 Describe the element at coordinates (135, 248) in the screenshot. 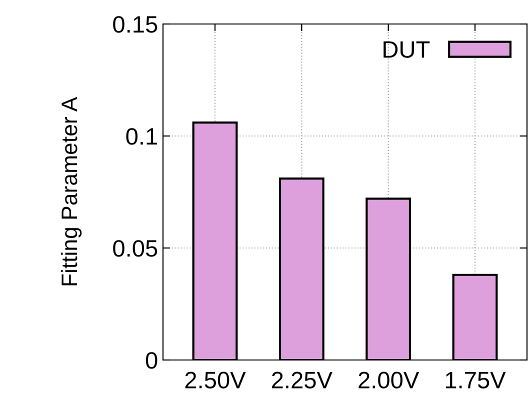

I see `y-tick-label: 0.05` at that location.